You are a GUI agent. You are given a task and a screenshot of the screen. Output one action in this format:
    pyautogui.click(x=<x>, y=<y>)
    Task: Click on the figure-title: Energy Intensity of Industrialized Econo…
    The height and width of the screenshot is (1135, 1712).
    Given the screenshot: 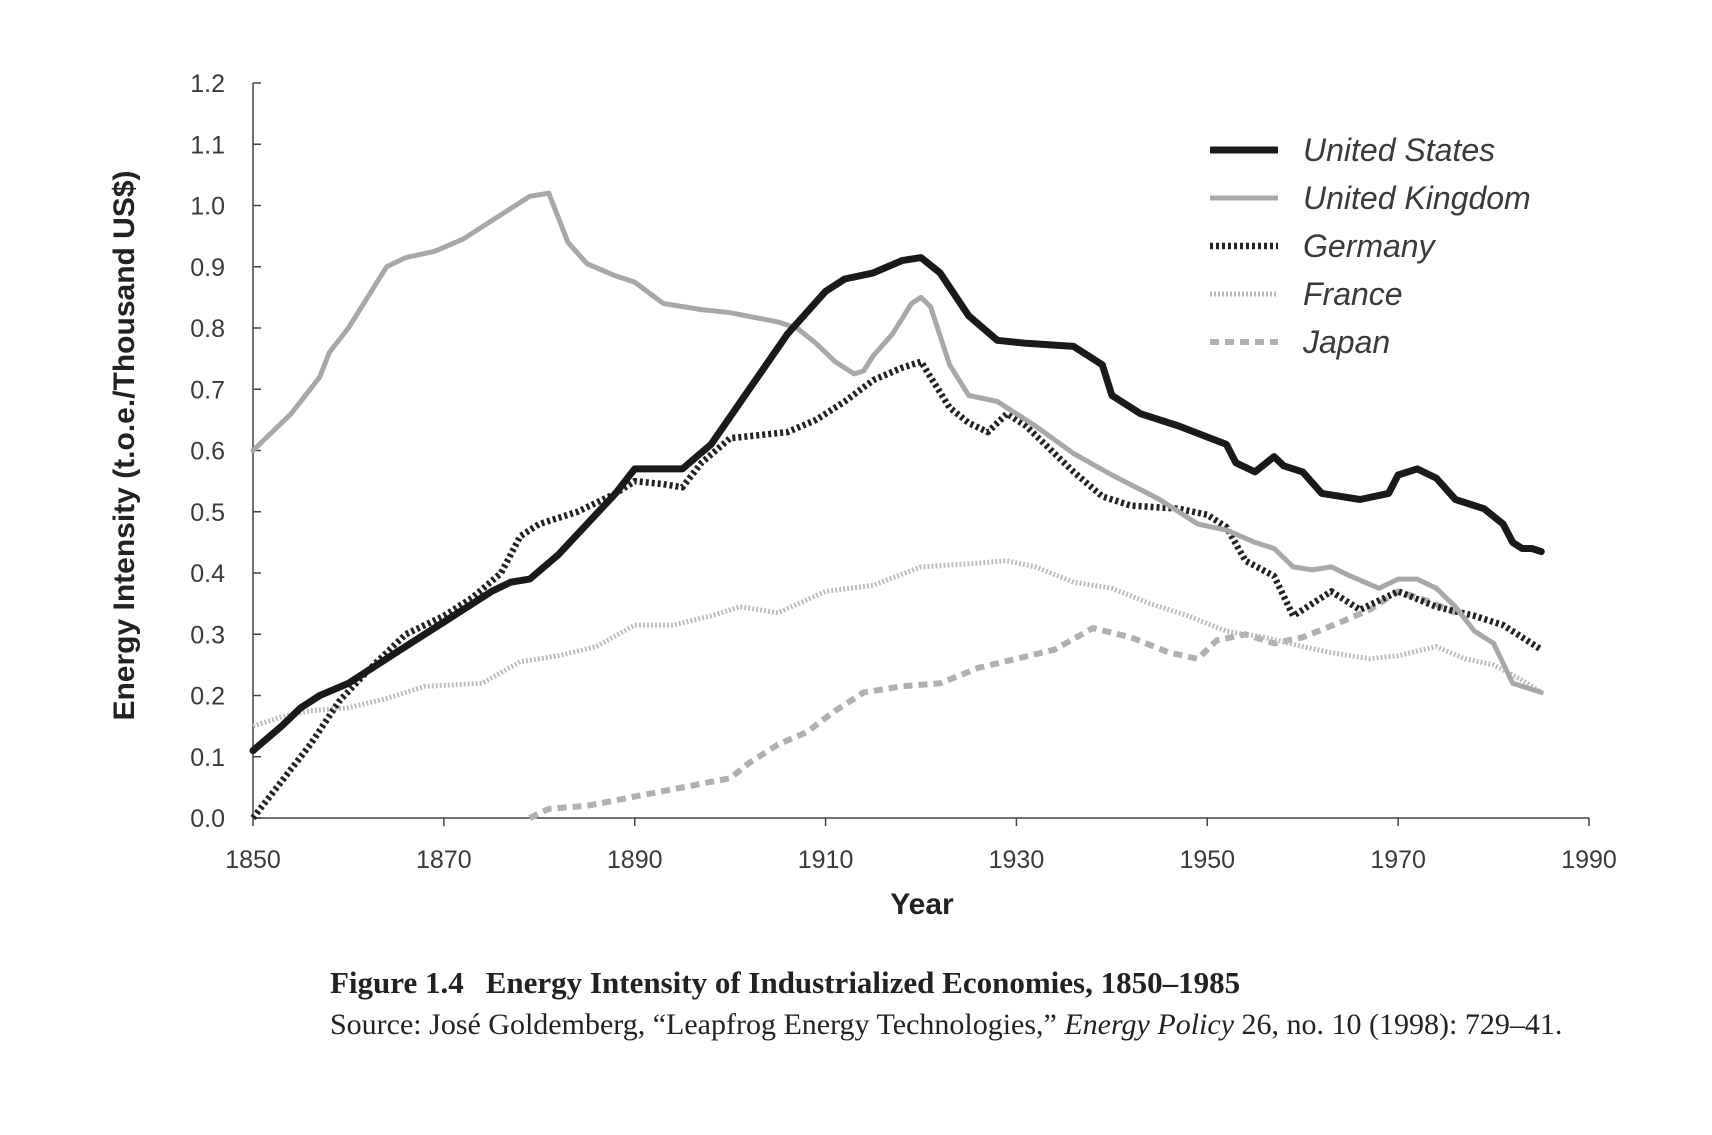 What is the action you would take?
    pyautogui.click(x=863, y=982)
    